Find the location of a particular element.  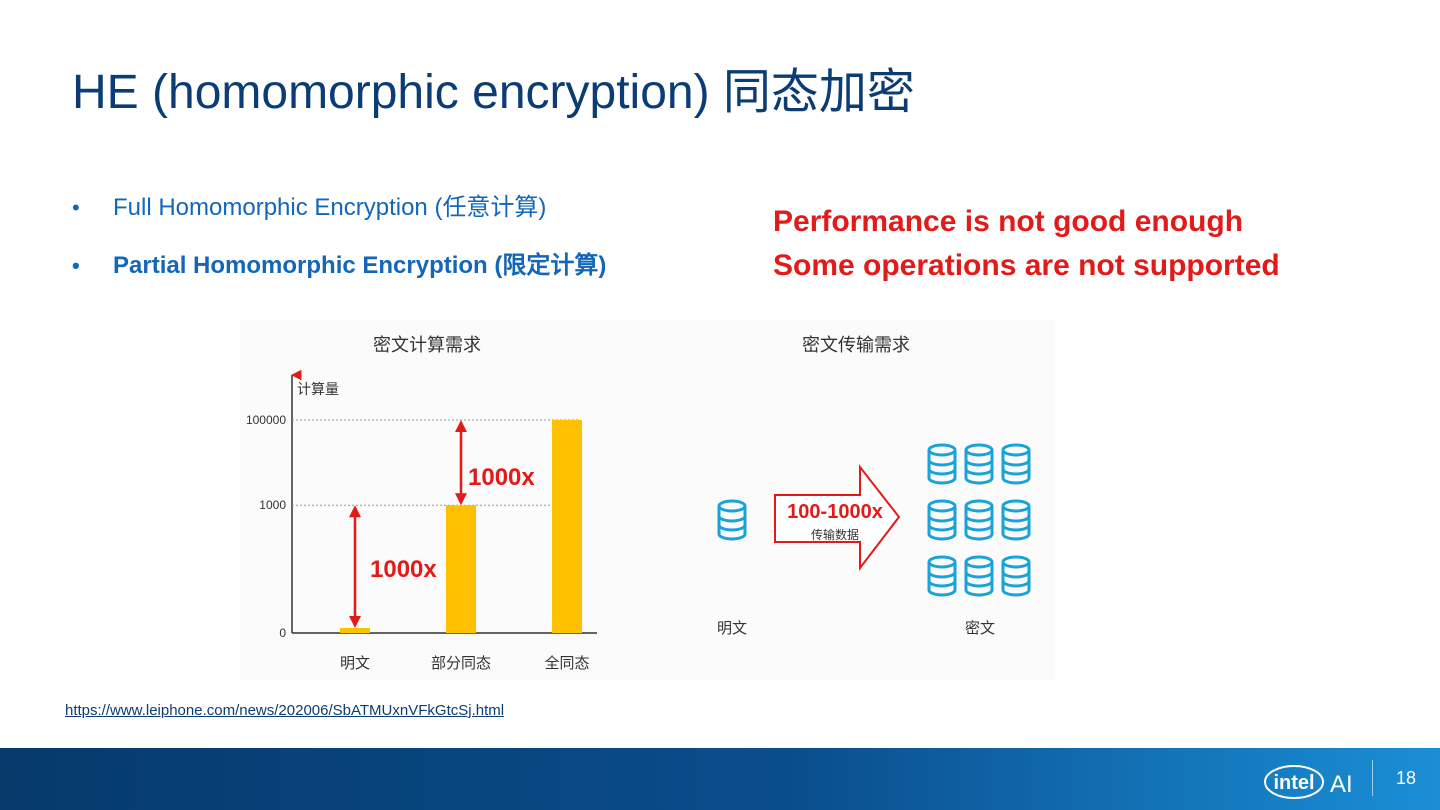

x-tick-label: 明文 is located at coordinates (355, 663).